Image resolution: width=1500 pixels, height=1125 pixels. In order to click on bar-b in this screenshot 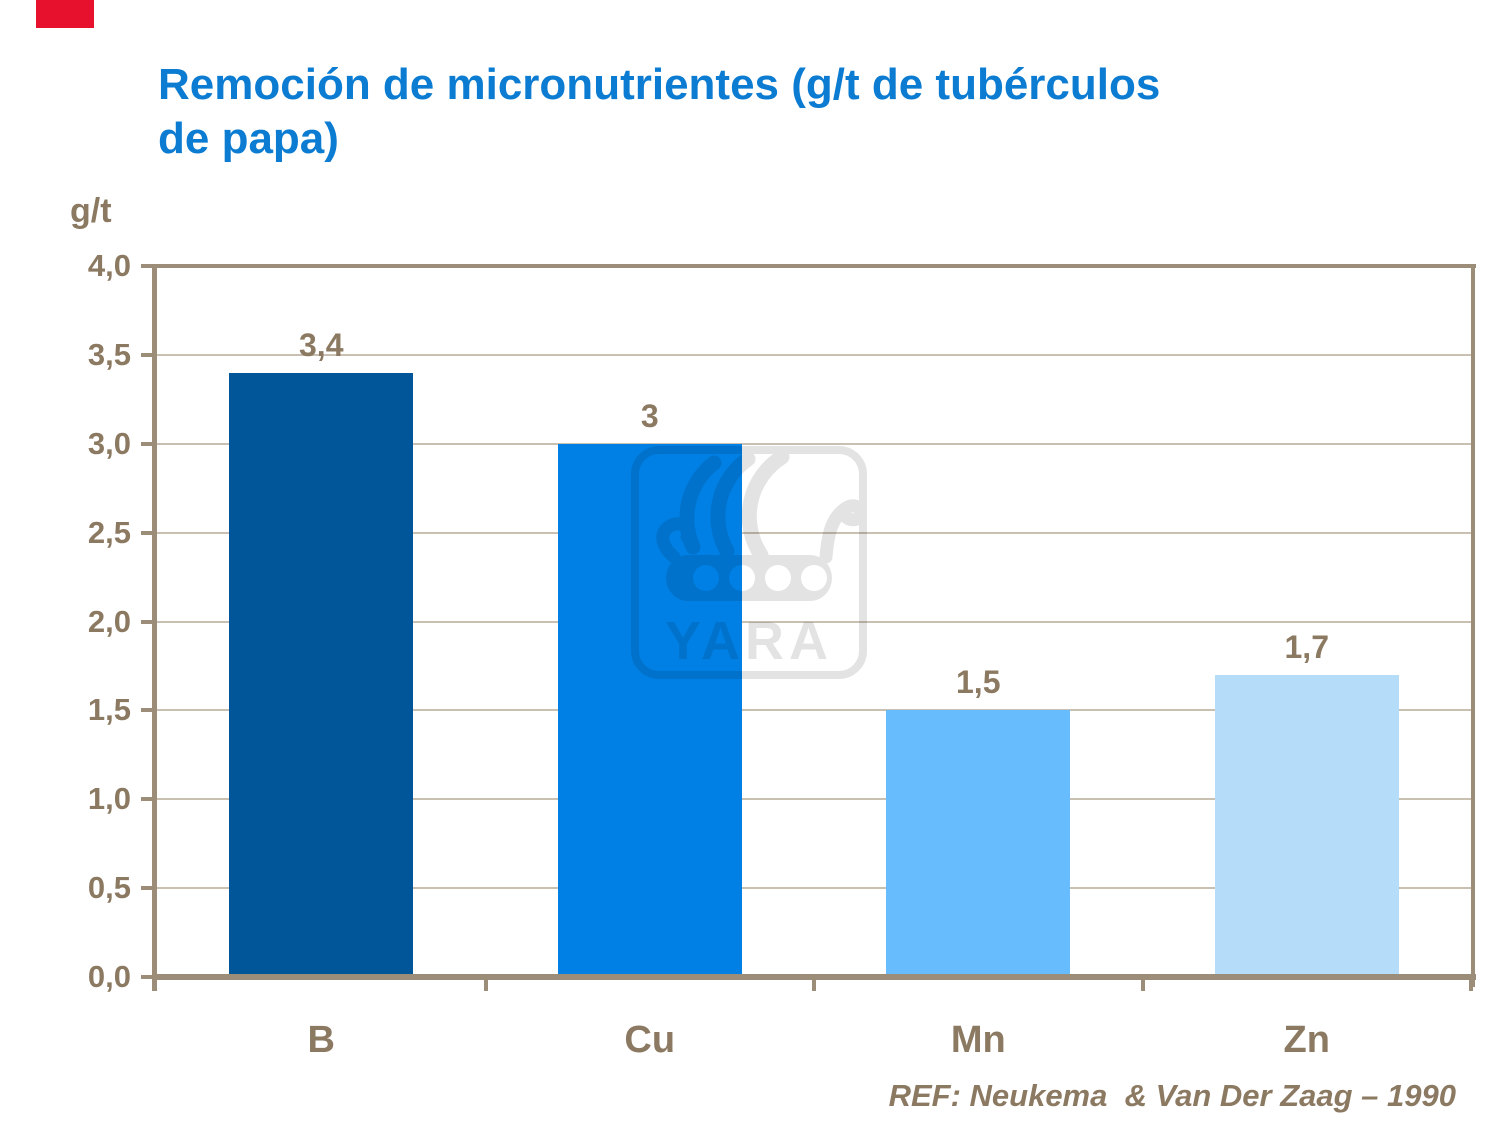, I will do `click(321, 674)`.